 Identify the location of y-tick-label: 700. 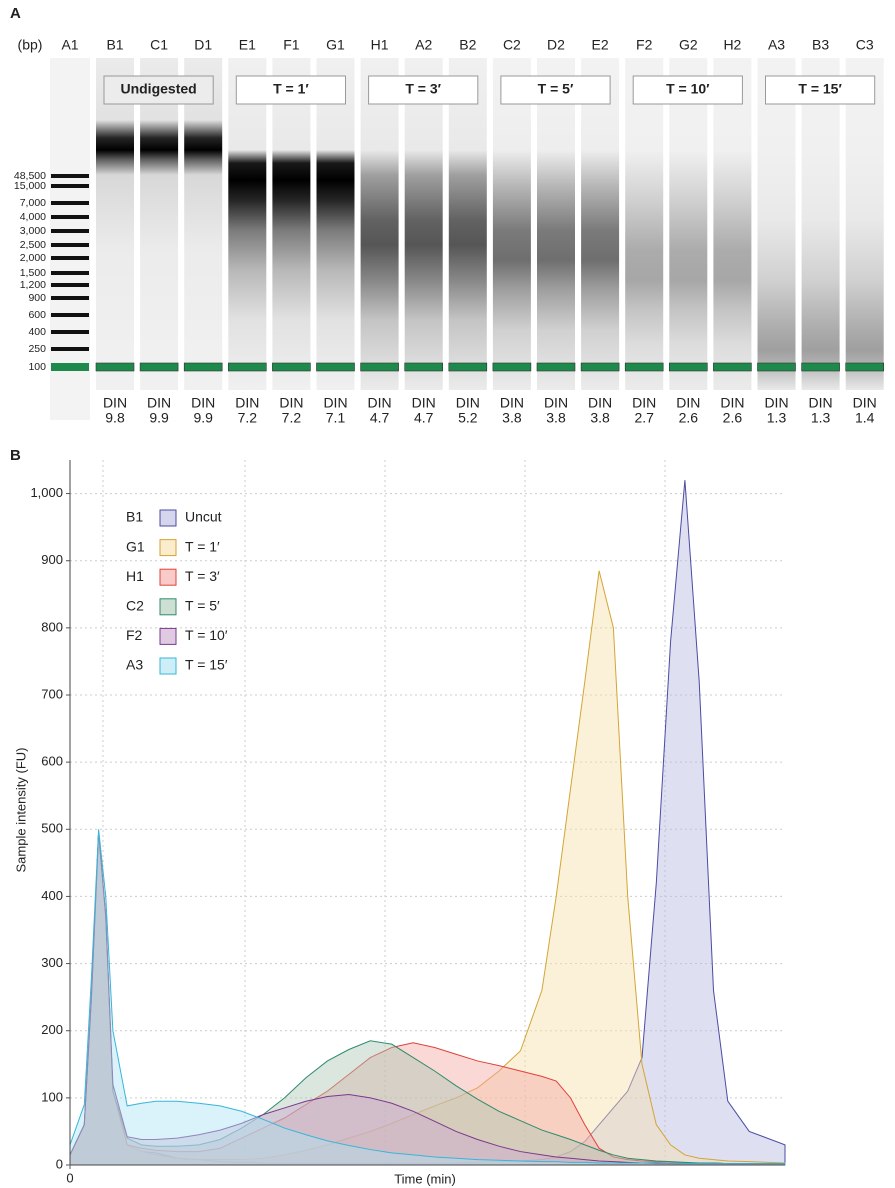
(52, 693).